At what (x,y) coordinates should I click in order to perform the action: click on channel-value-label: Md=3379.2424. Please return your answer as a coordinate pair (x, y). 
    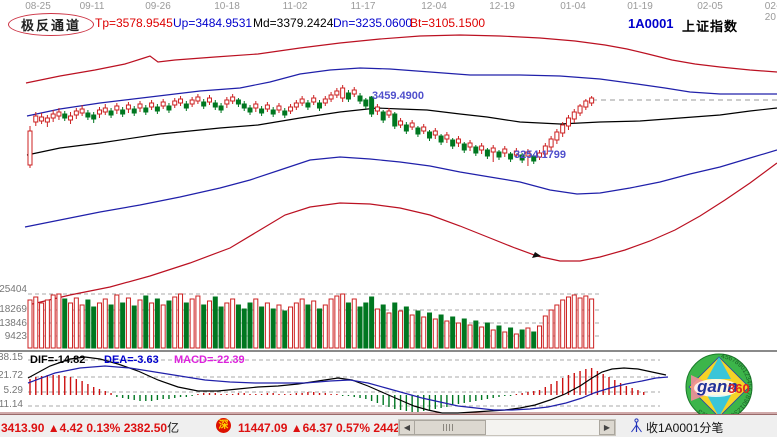
    Looking at the image, I should click on (293, 23).